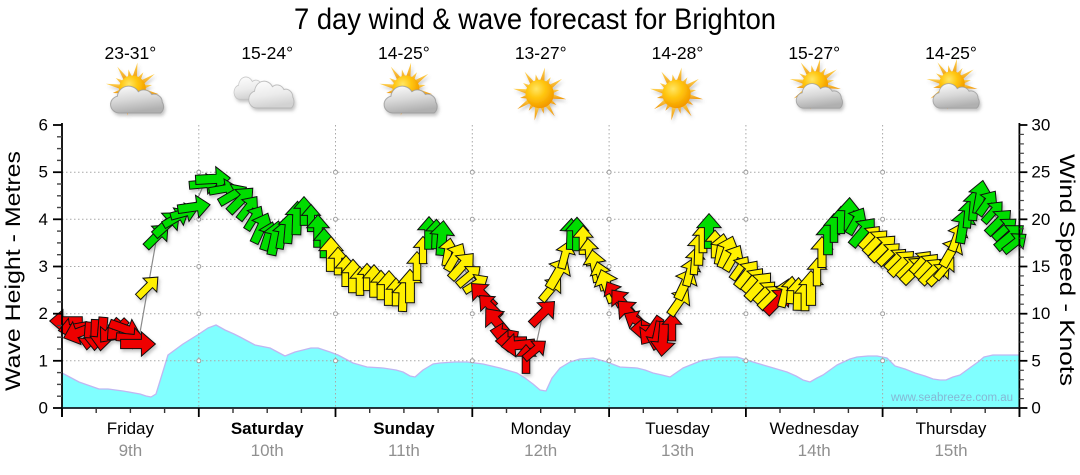  What do you see at coordinates (267, 450) in the screenshot?
I see `svg-text: 10th` at bounding box center [267, 450].